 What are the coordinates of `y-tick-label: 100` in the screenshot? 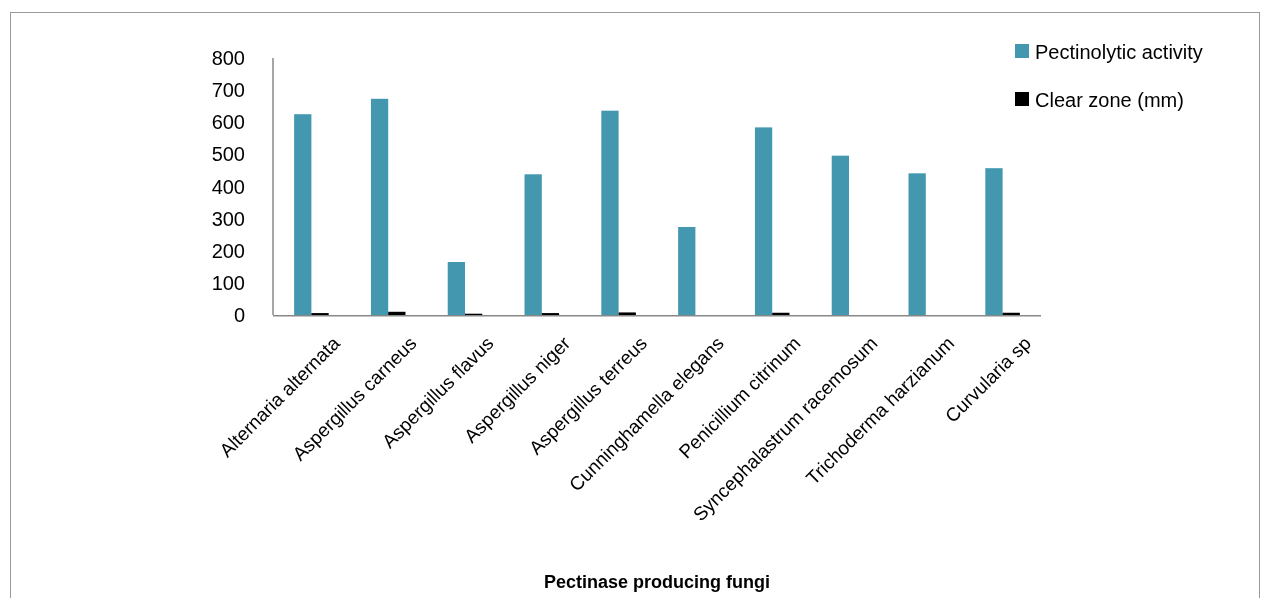 It's located at (228, 282).